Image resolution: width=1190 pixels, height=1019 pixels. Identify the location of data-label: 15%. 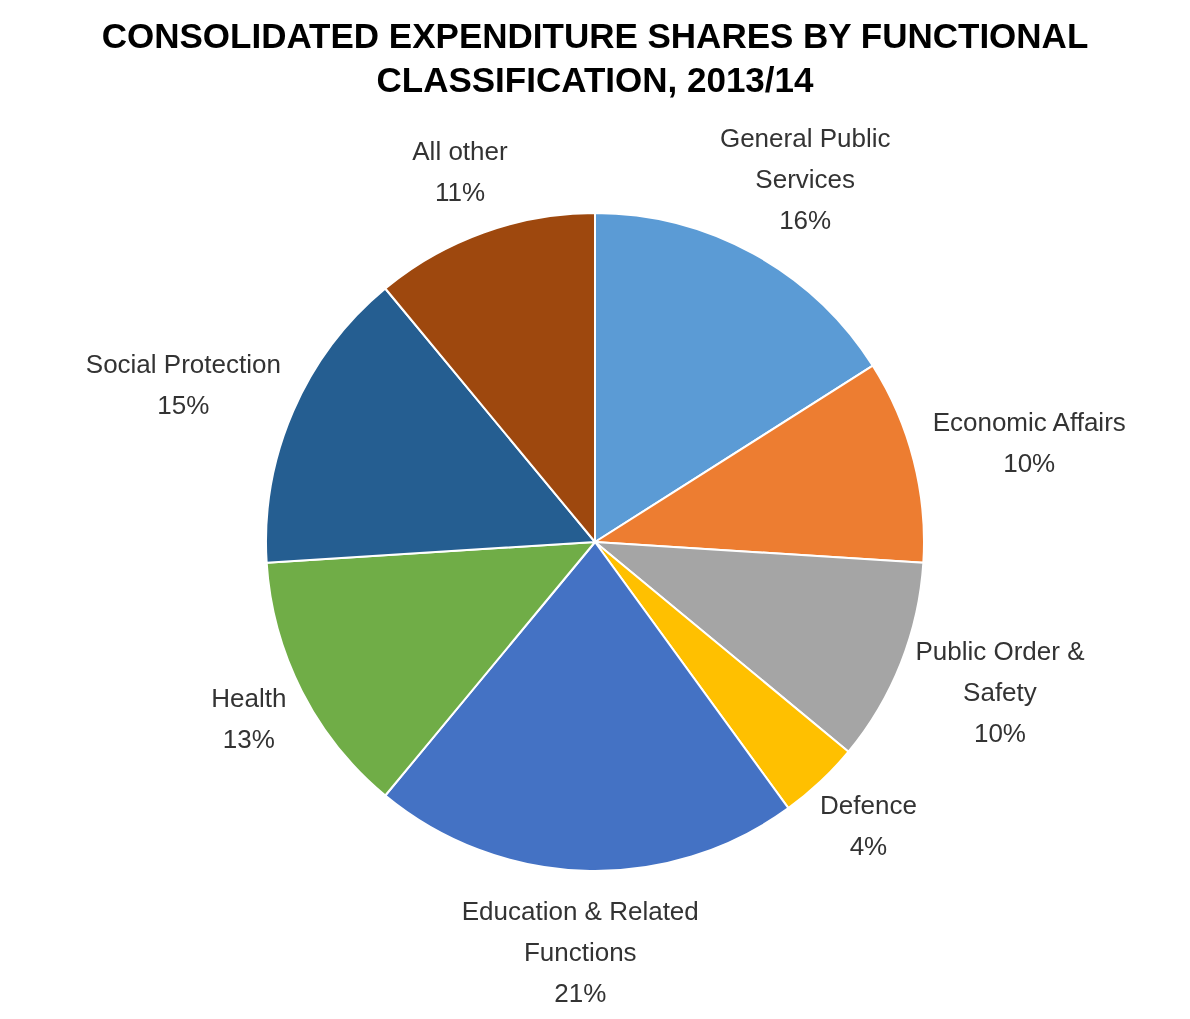
(183, 404).